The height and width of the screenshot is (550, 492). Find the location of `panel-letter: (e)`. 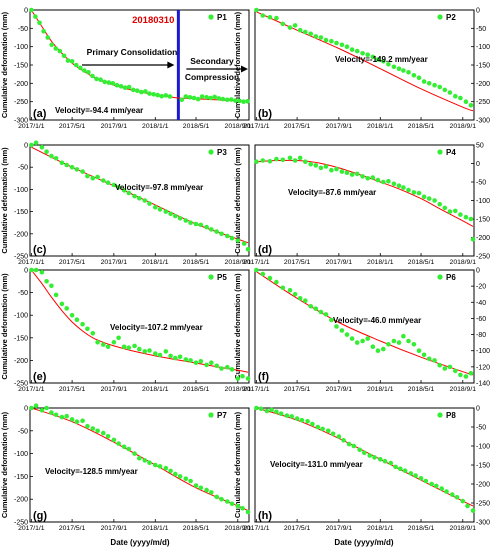

panel-letter: (e) is located at coordinates (40, 377).